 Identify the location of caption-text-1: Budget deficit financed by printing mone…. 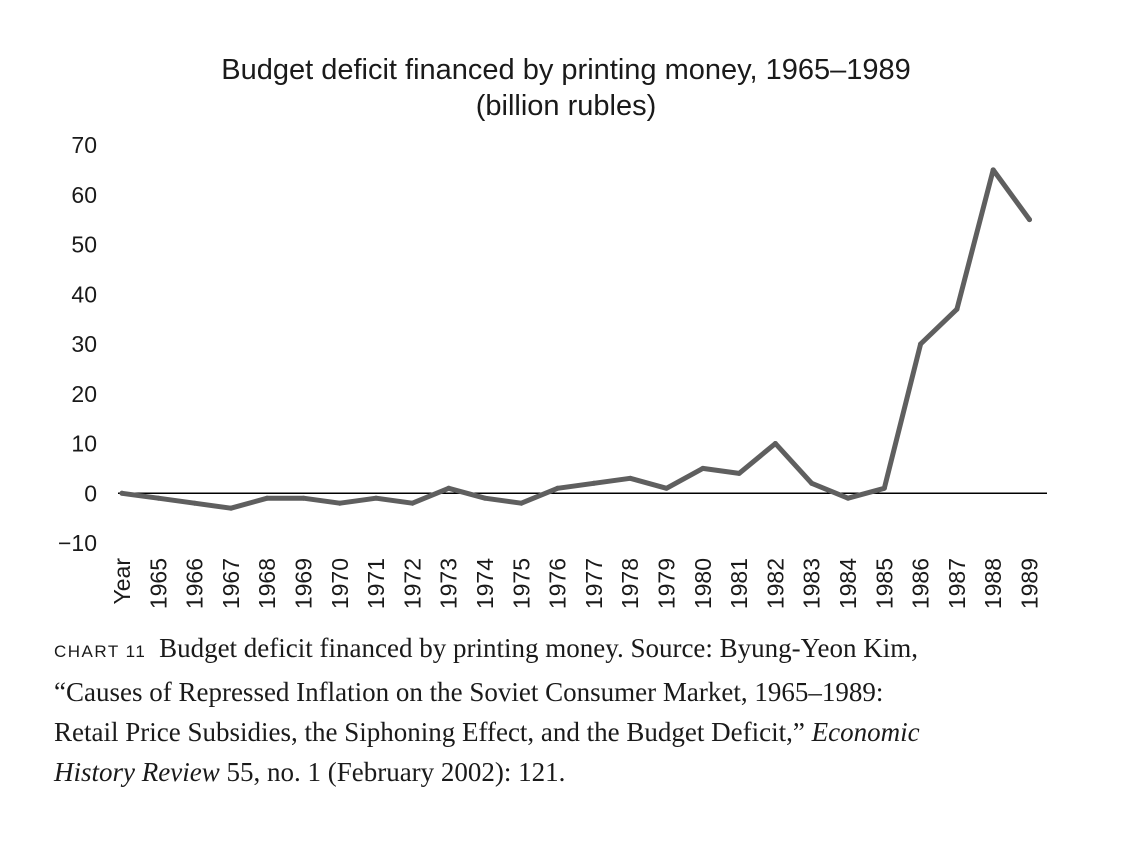
(538, 648).